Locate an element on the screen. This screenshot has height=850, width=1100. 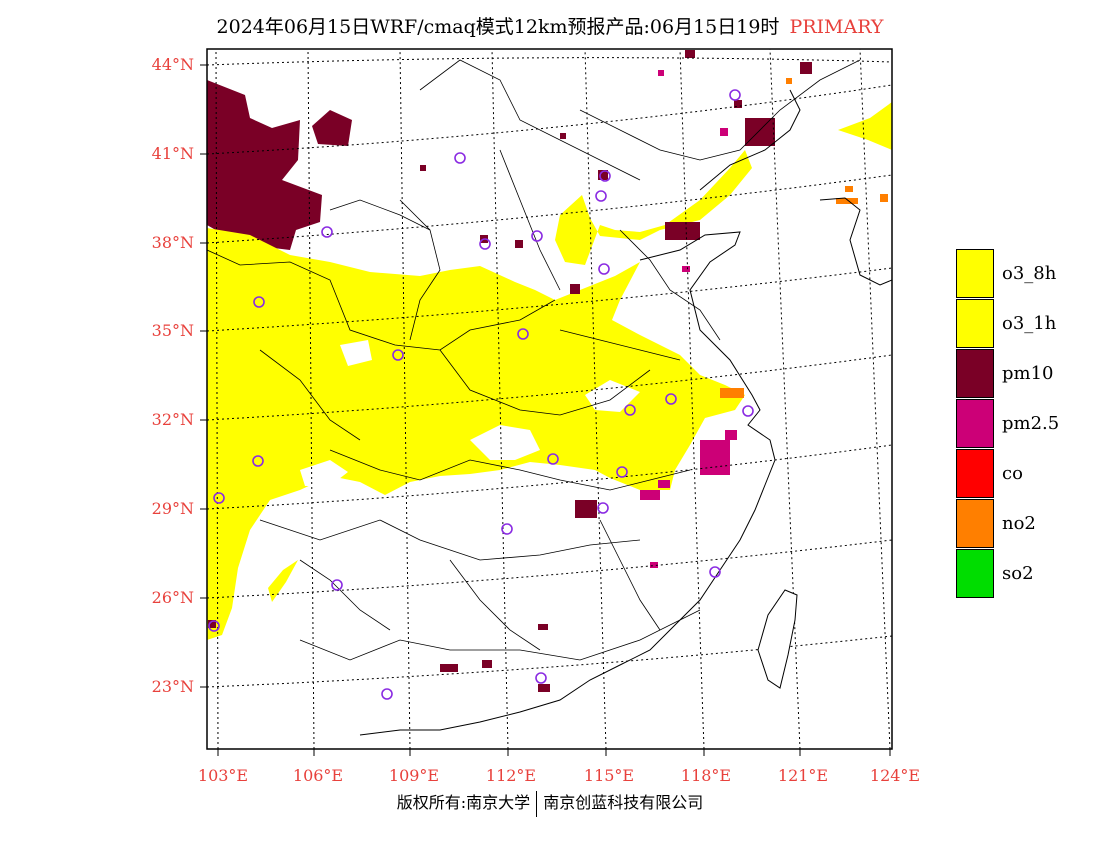
lon-tick-label: 118°E is located at coordinates (706, 775).